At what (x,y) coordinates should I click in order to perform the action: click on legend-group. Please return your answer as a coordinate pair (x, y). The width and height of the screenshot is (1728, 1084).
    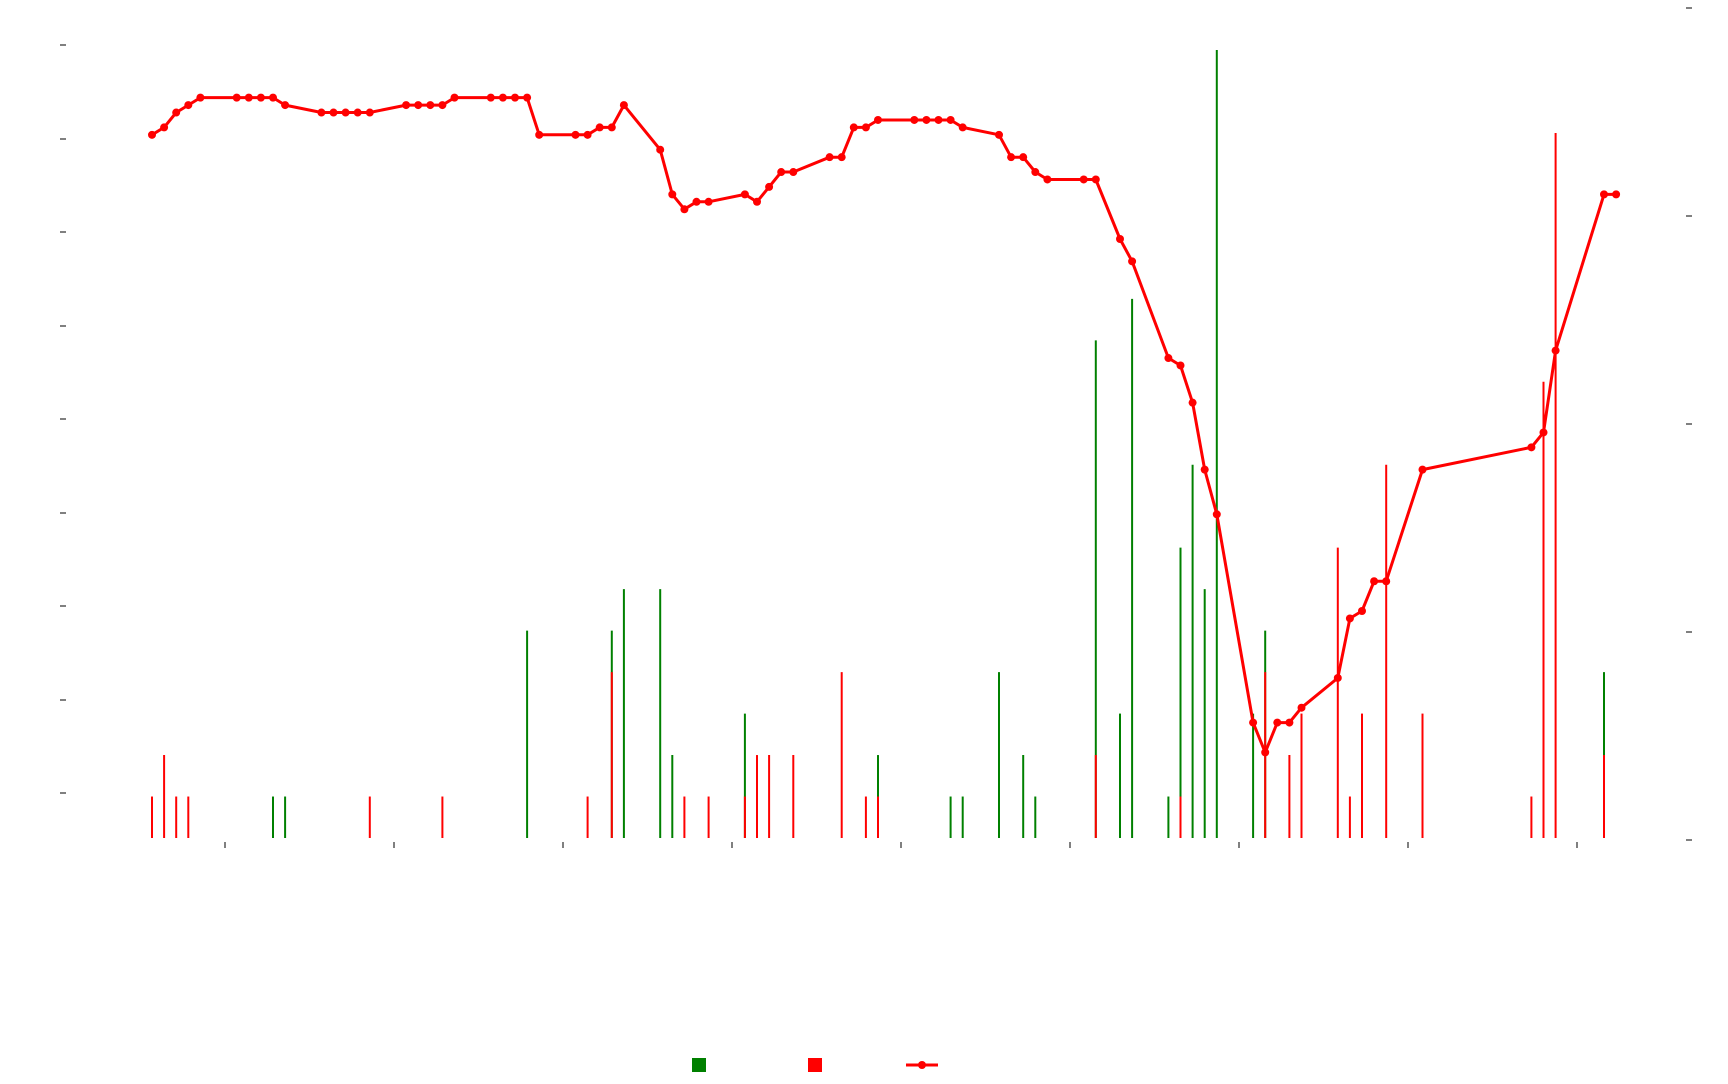
    Looking at the image, I should click on (815, 1065).